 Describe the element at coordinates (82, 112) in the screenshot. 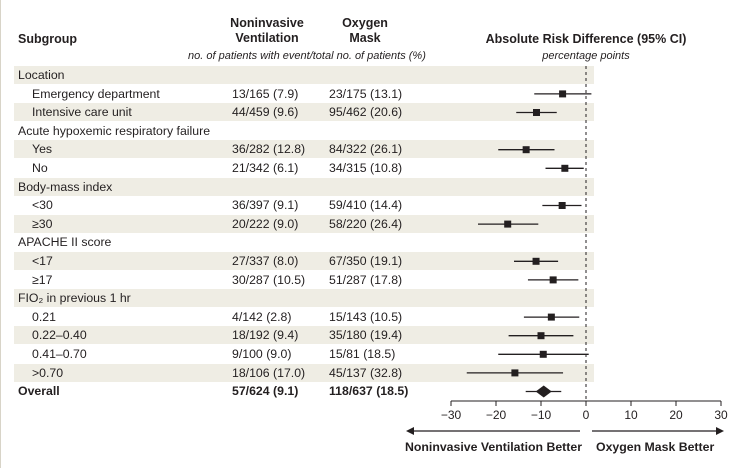

I see `subgroup-label: Intensive care unit` at that location.